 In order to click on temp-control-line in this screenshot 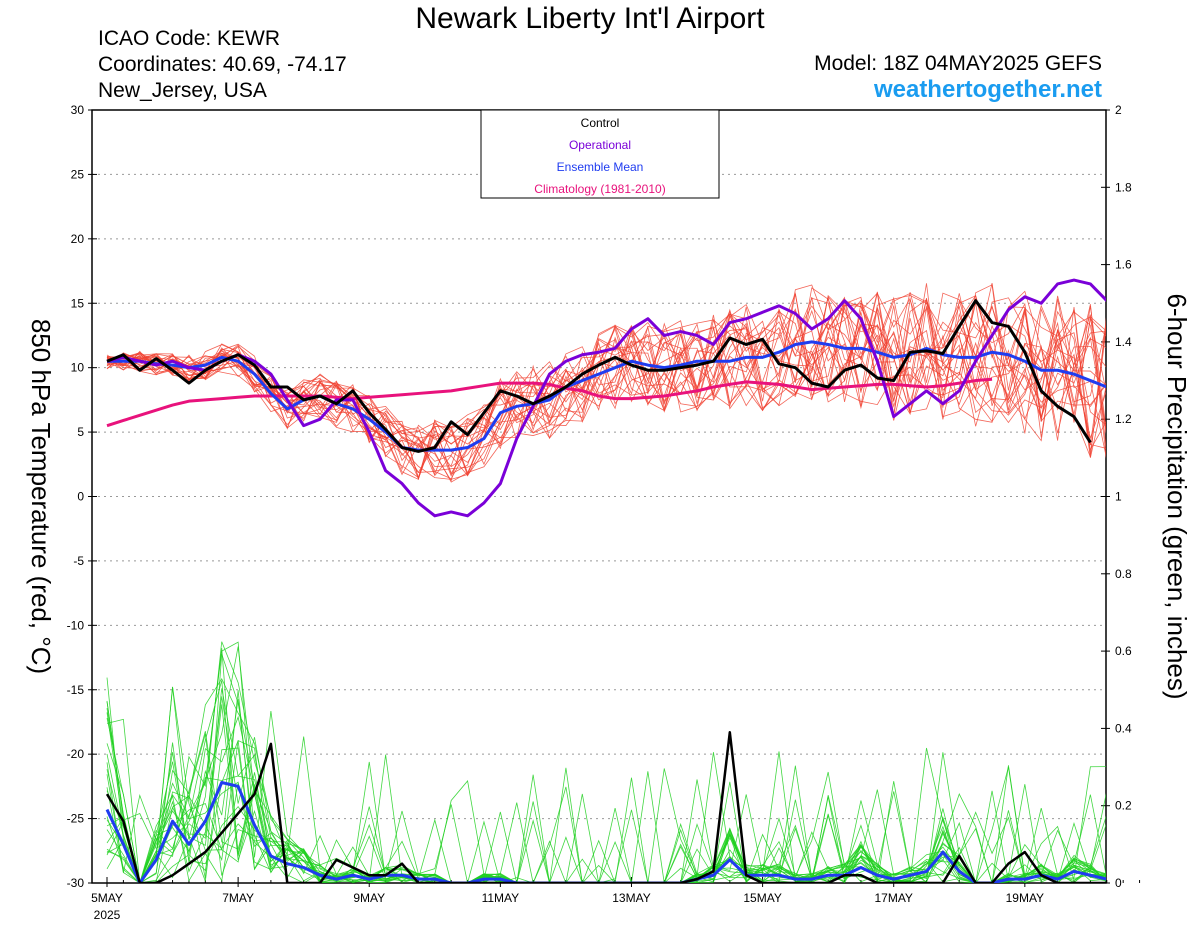, I will do `click(599, 376)`.